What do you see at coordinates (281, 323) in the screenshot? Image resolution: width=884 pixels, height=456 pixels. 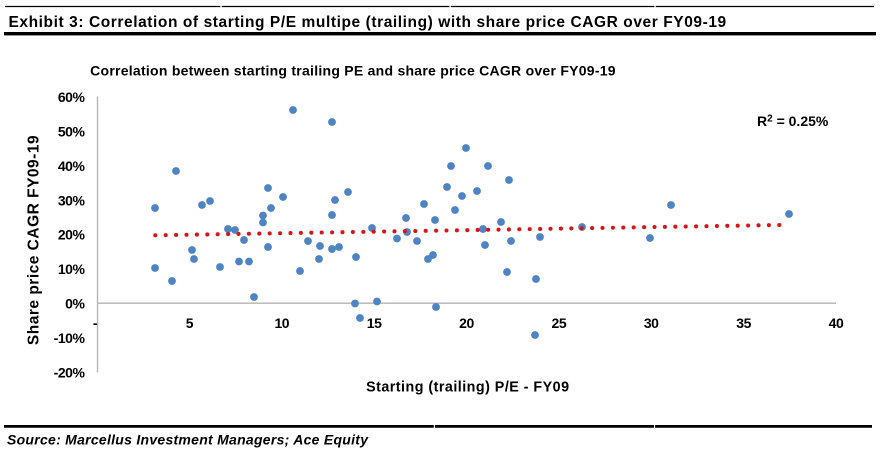 I see `svg-text: 10` at bounding box center [281, 323].